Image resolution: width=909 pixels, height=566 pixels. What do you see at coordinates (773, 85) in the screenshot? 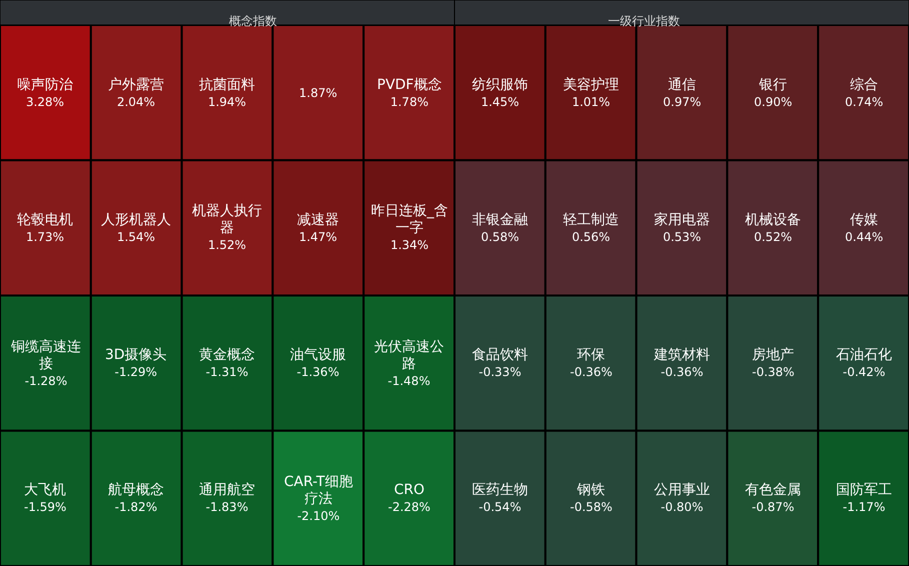
I see `category-label: 银行` at bounding box center [773, 85].